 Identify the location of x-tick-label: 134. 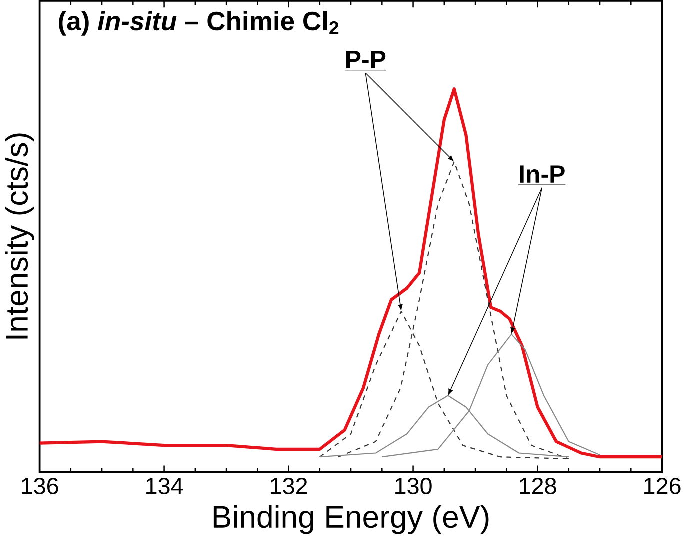
(165, 486).